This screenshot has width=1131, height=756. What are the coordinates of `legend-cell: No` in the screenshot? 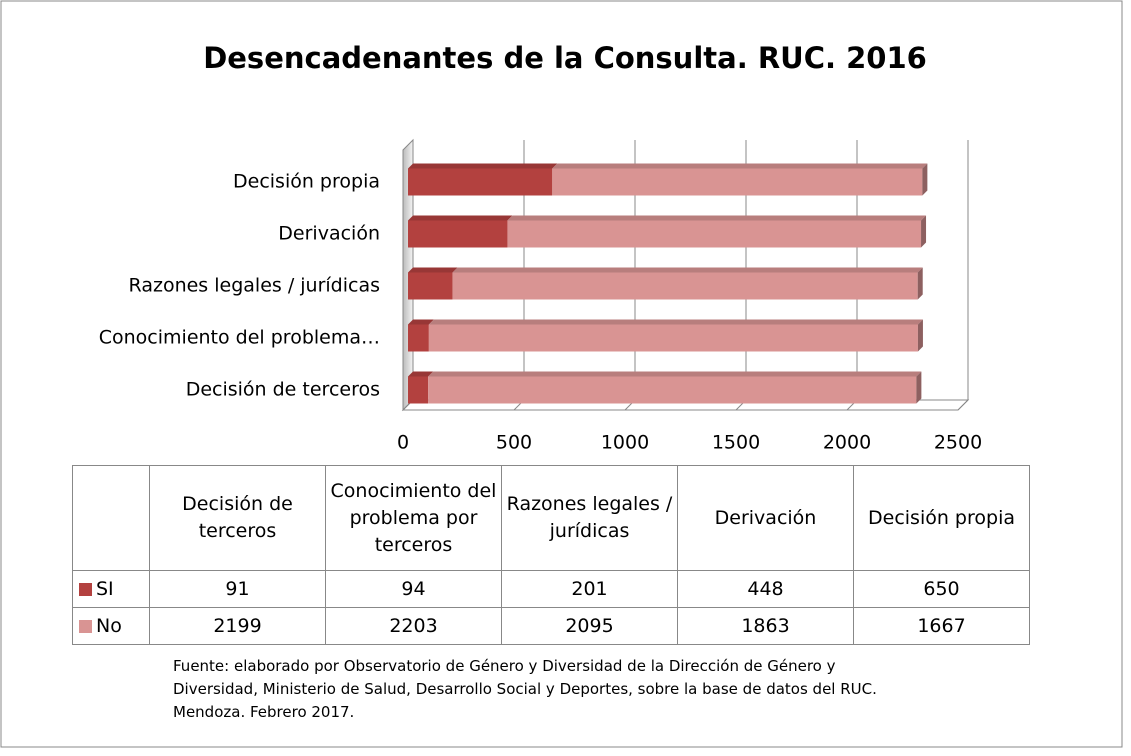 It's located at (111, 626).